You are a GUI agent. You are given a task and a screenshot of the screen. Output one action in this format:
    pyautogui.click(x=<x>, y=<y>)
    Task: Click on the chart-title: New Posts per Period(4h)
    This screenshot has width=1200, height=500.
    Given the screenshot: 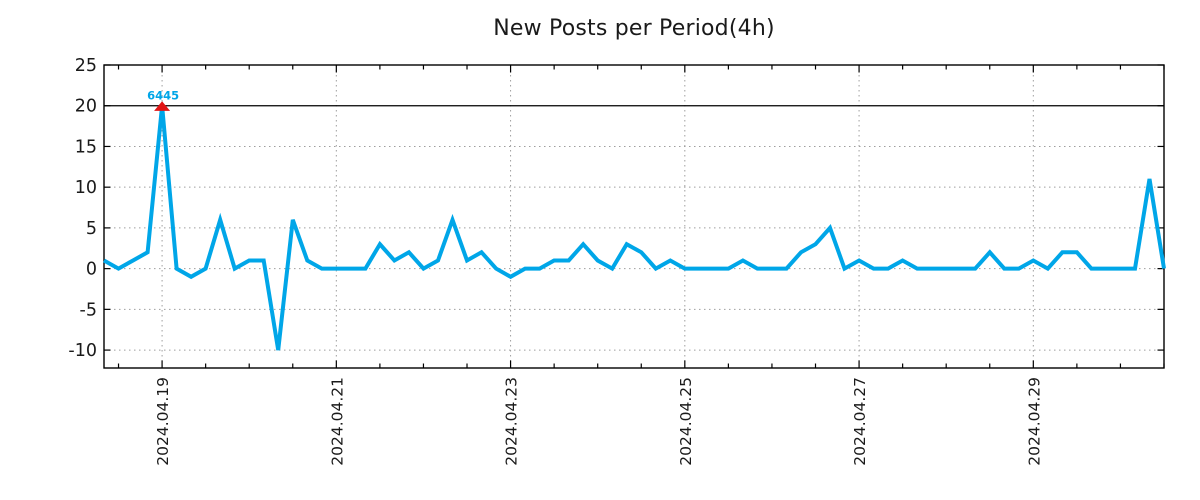 What is the action you would take?
    pyautogui.click(x=634, y=28)
    